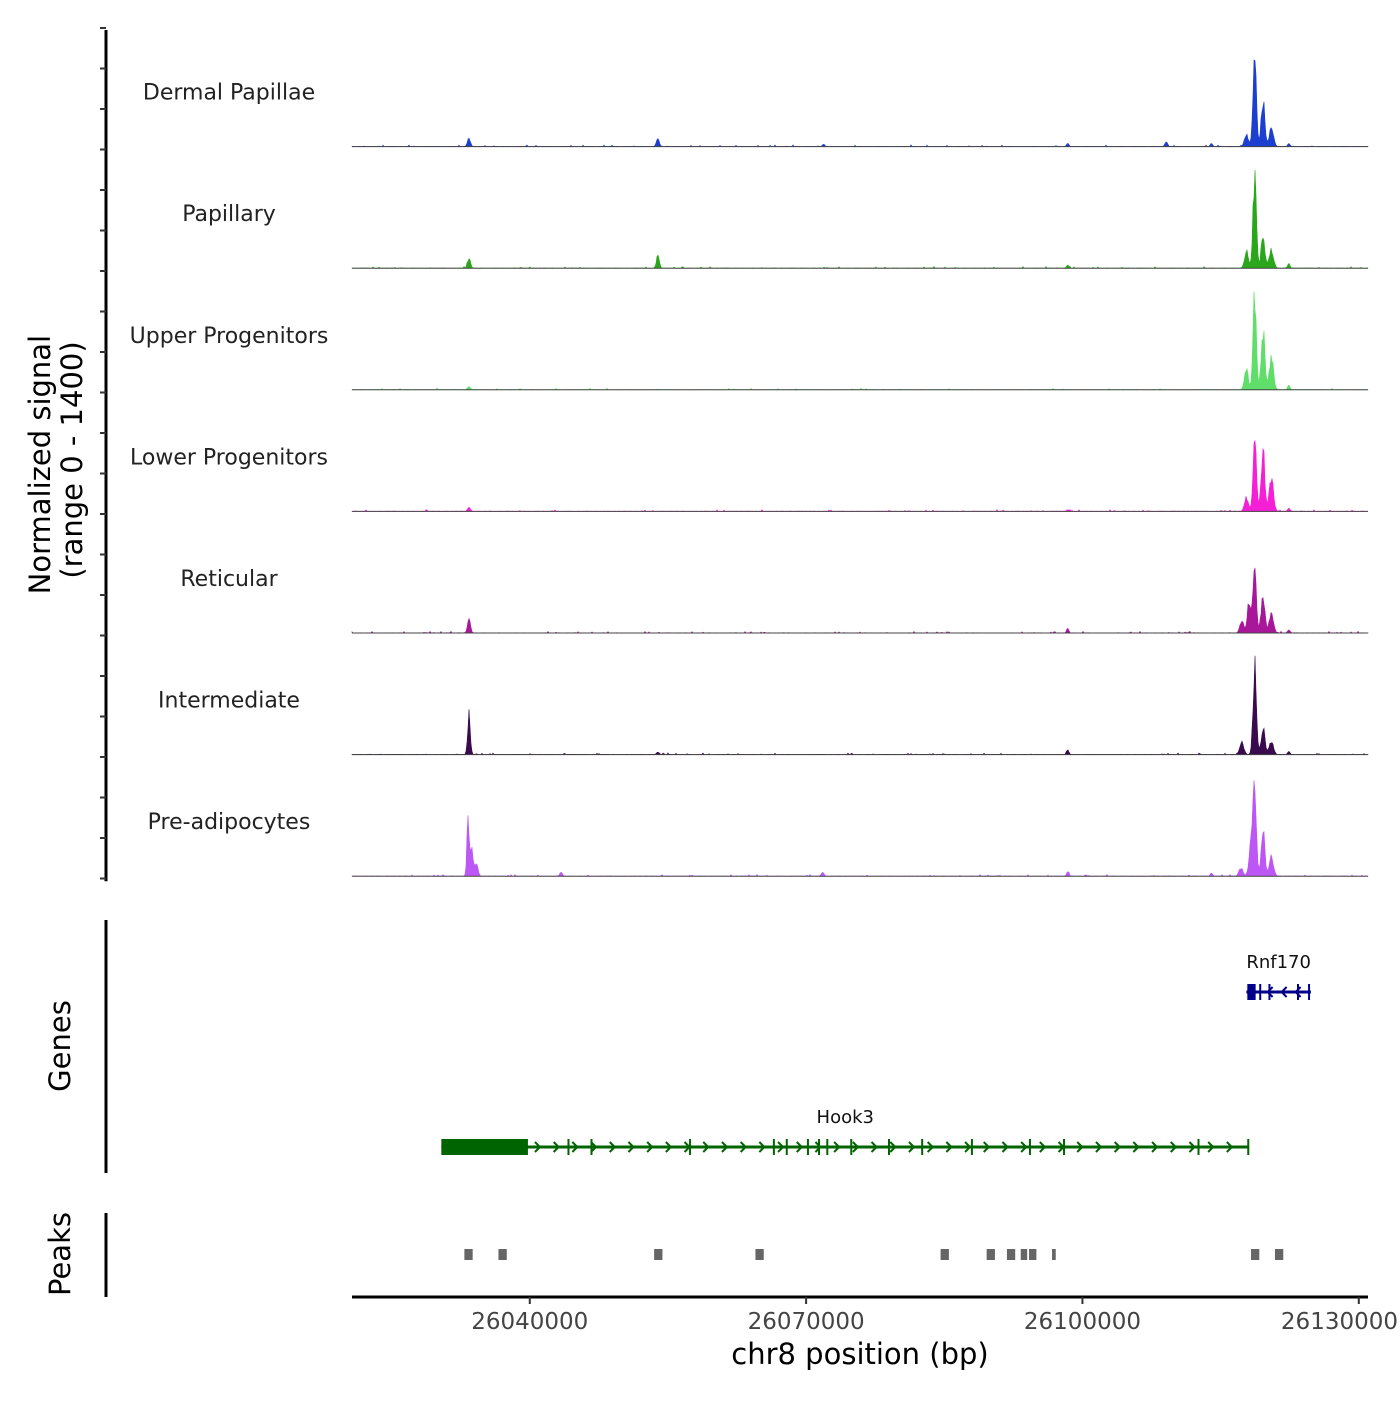 The image size is (1400, 1405). Describe the element at coordinates (806, 1322) in the screenshot. I see `x-tick-label: 26070000` at that location.